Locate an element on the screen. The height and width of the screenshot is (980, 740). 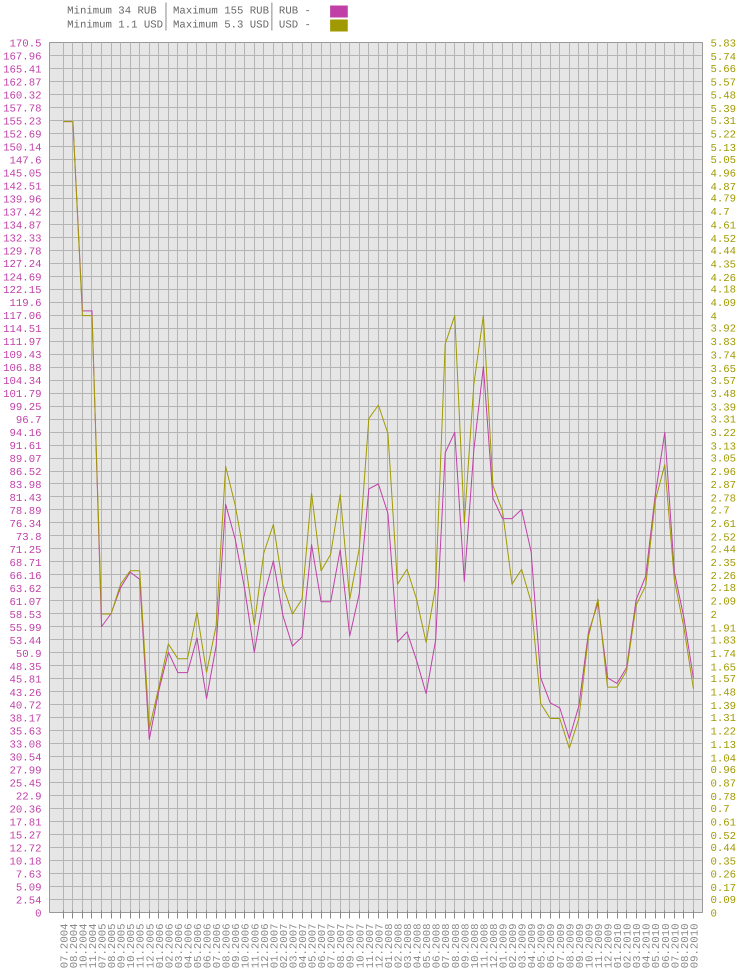
y2-tick-label: 3.48 is located at coordinates (723, 395).